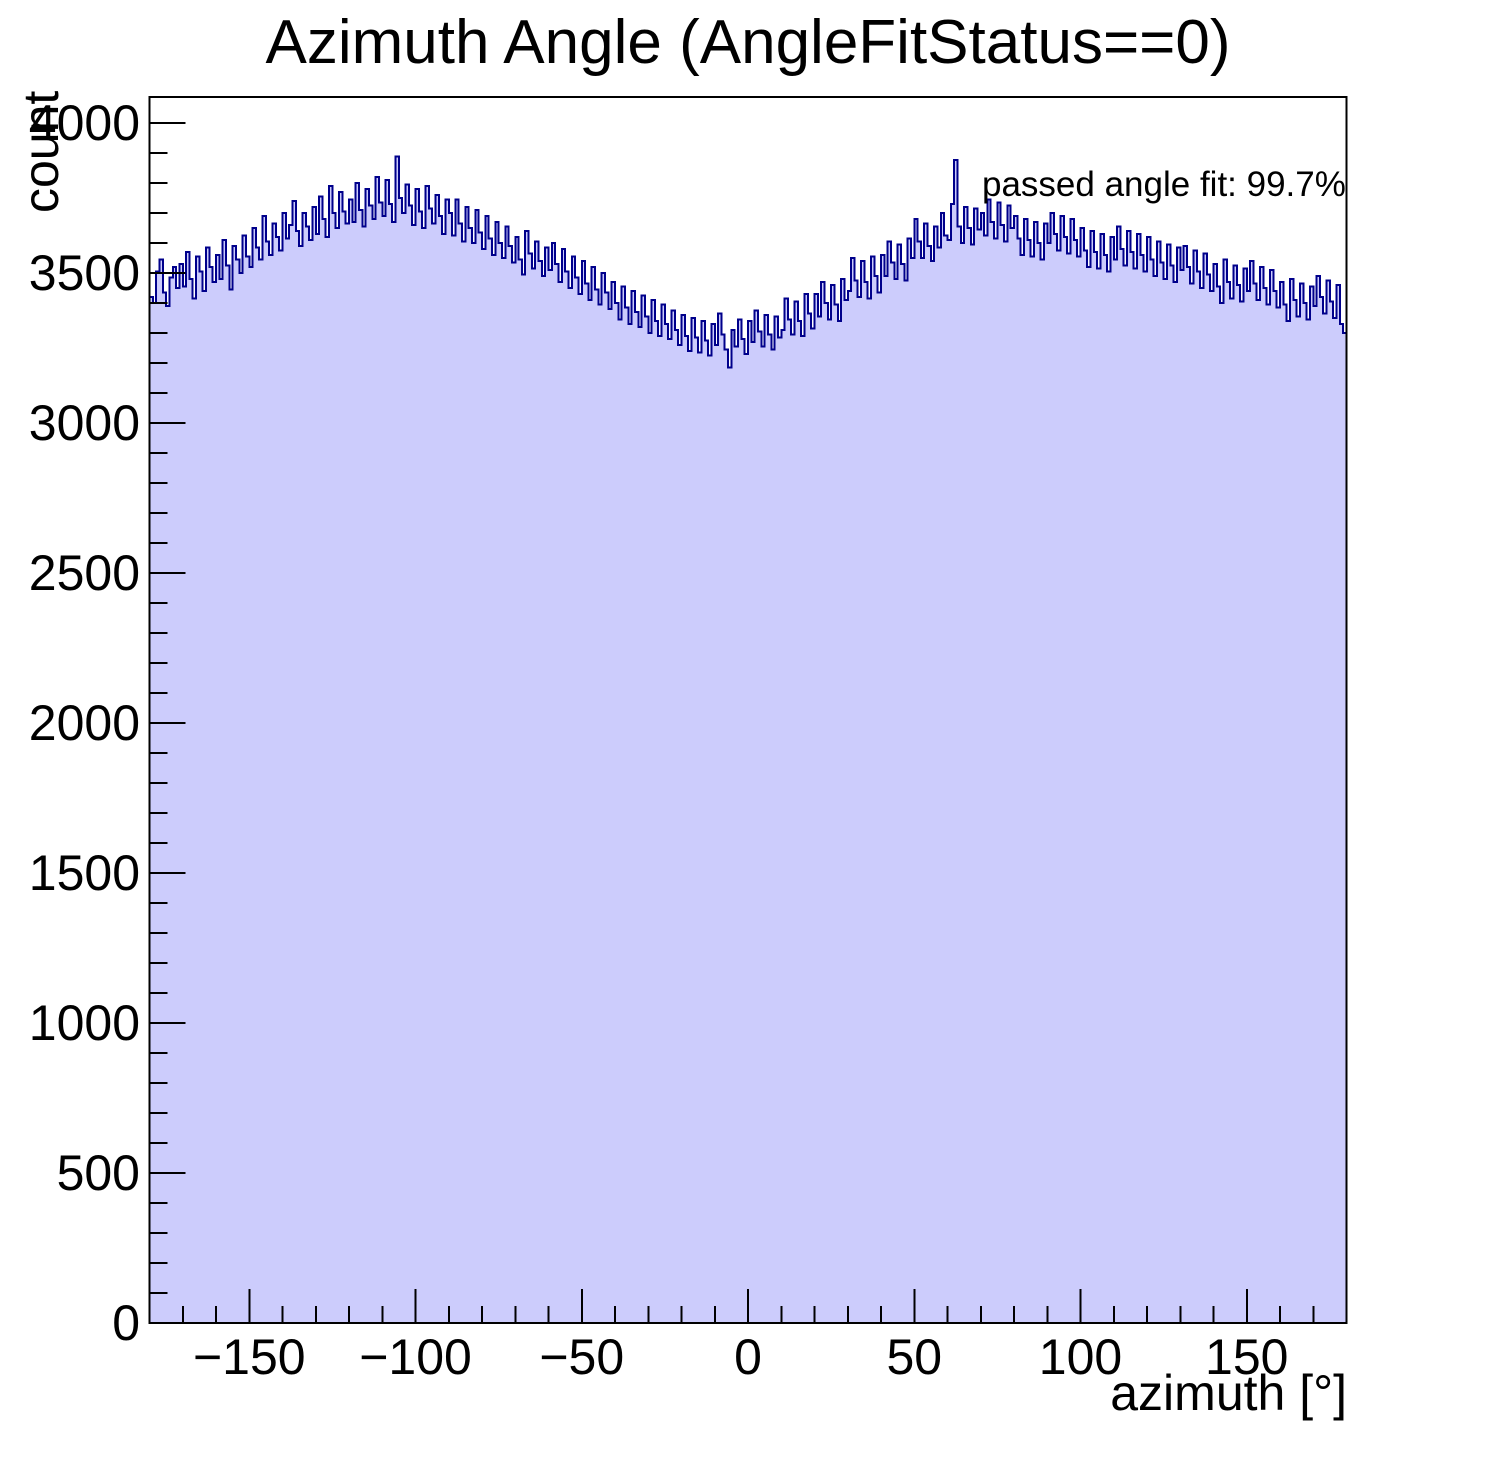  Describe the element at coordinates (84, 273) in the screenshot. I see `y-tick-label: 3500` at that location.